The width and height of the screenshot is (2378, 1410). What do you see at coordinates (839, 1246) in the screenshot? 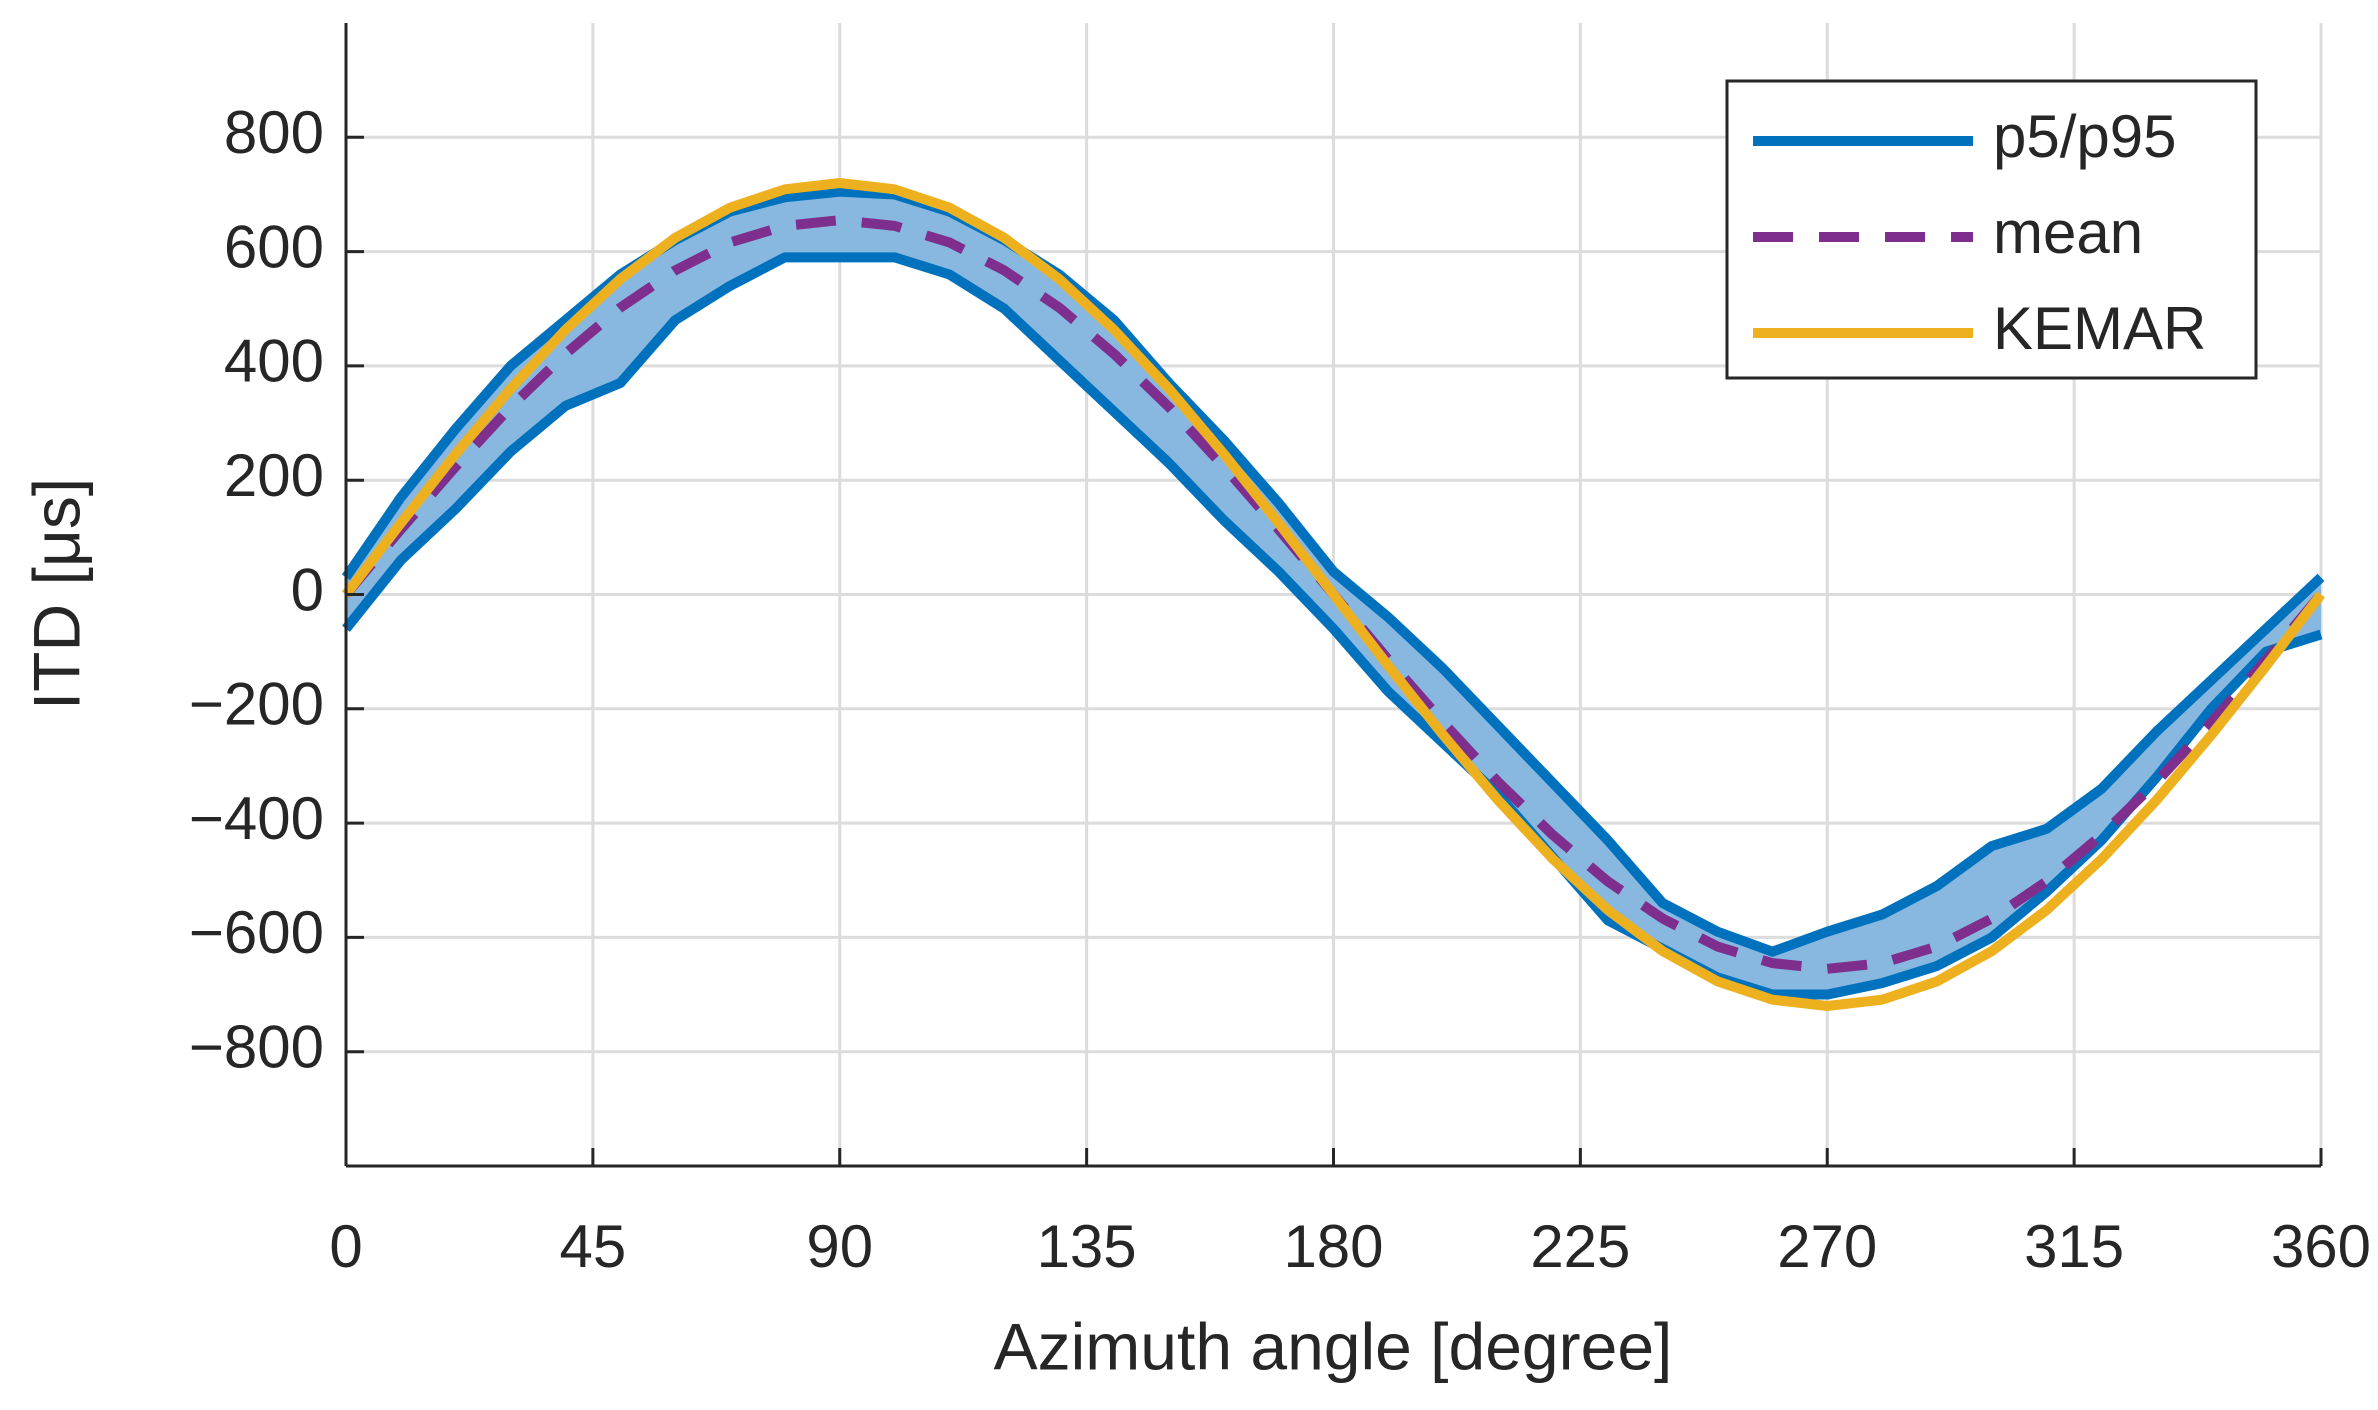
I see `x-tick-label: 90` at bounding box center [839, 1246].